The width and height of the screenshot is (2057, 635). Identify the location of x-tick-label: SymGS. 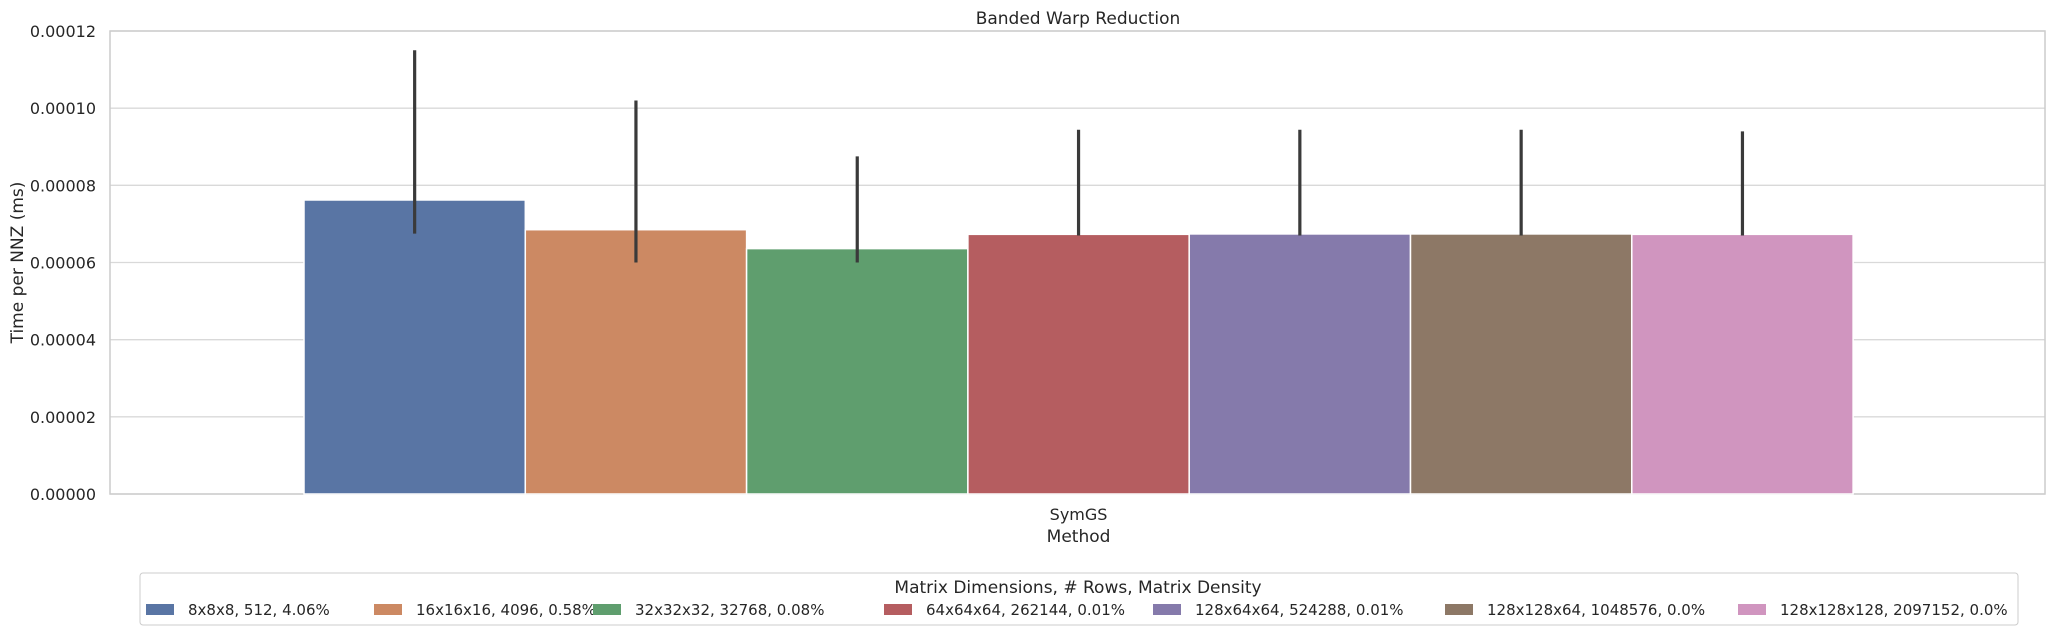
(1079, 514).